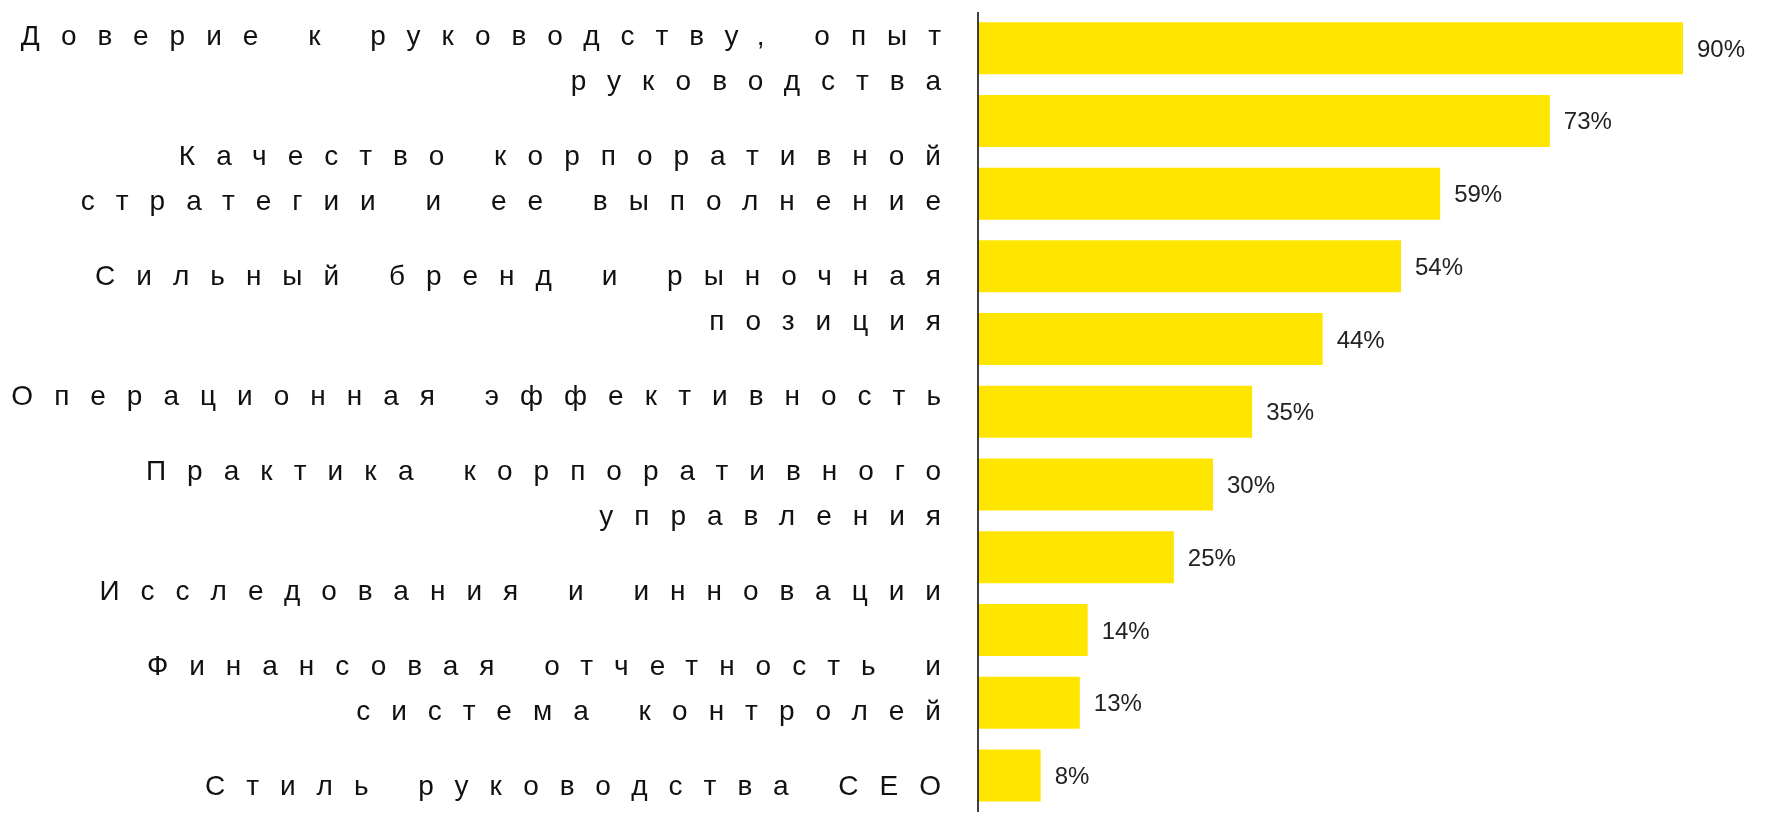  Describe the element at coordinates (1117, 703) in the screenshot. I see `data-label: 13%` at that location.